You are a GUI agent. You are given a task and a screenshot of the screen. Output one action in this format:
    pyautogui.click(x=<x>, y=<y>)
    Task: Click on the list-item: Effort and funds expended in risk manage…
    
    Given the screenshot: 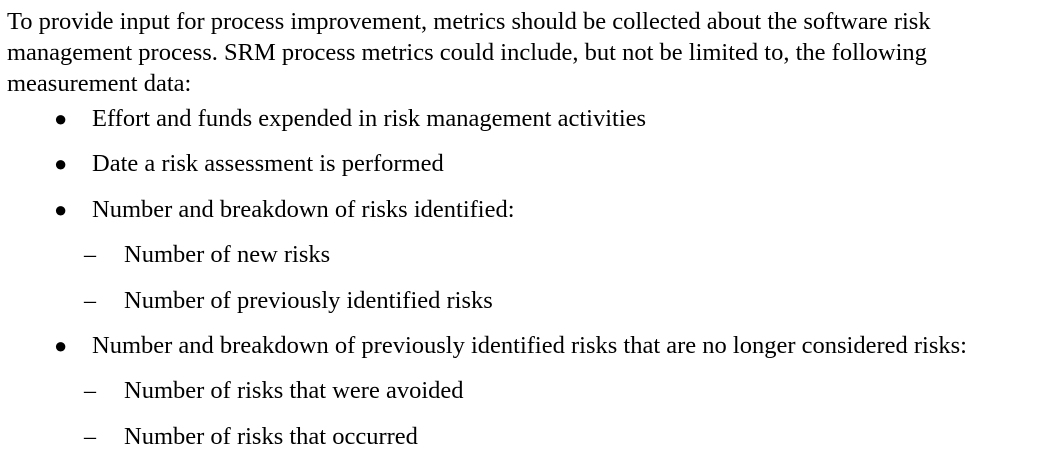 What is the action you would take?
    pyautogui.click(x=369, y=118)
    